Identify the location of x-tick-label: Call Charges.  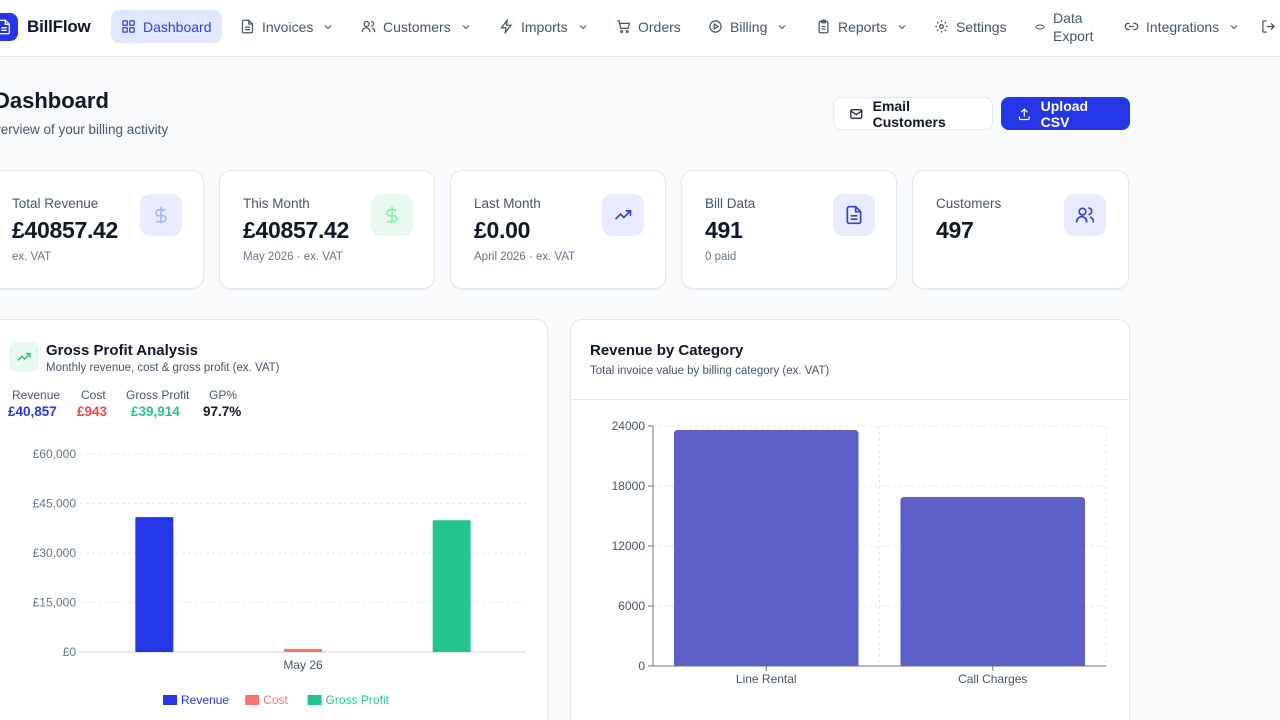
(992, 679).